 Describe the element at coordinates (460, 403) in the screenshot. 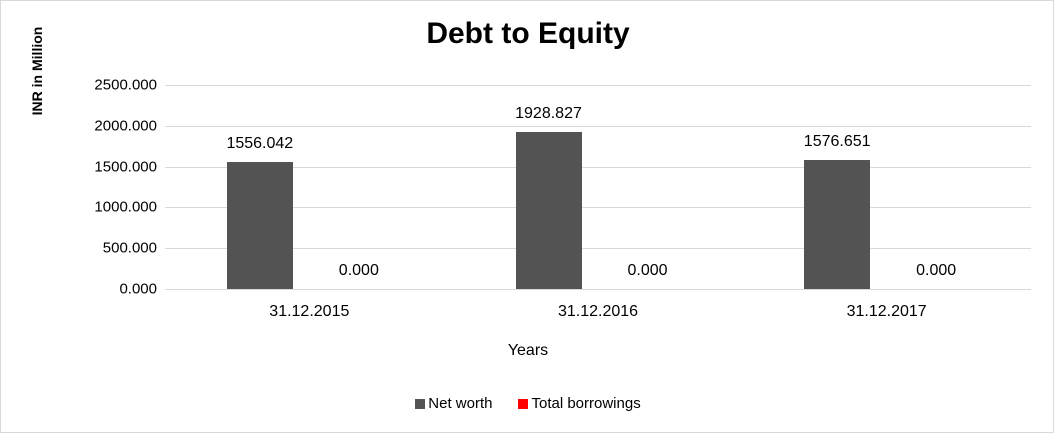

I see `legend-label: Net worth` at that location.